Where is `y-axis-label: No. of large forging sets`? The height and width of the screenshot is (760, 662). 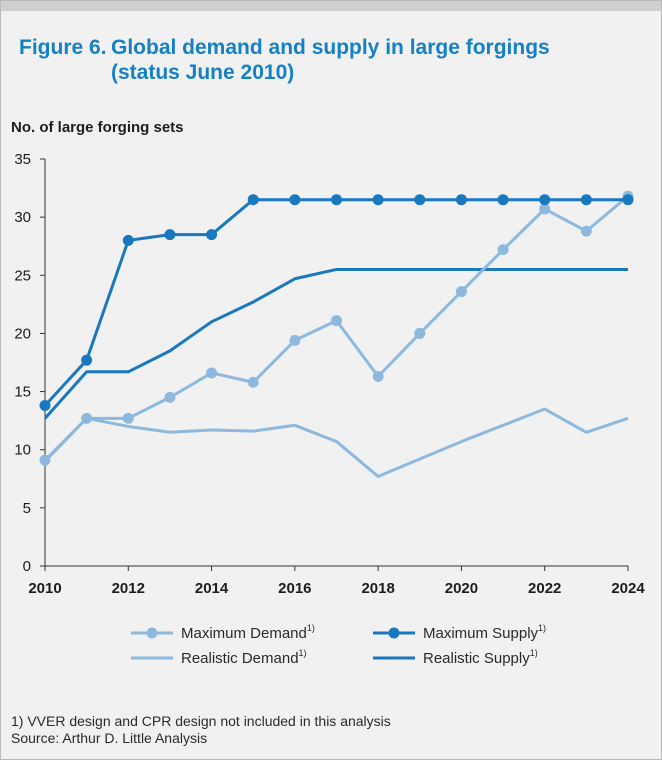
y-axis-label: No. of large forging sets is located at coordinates (97, 127).